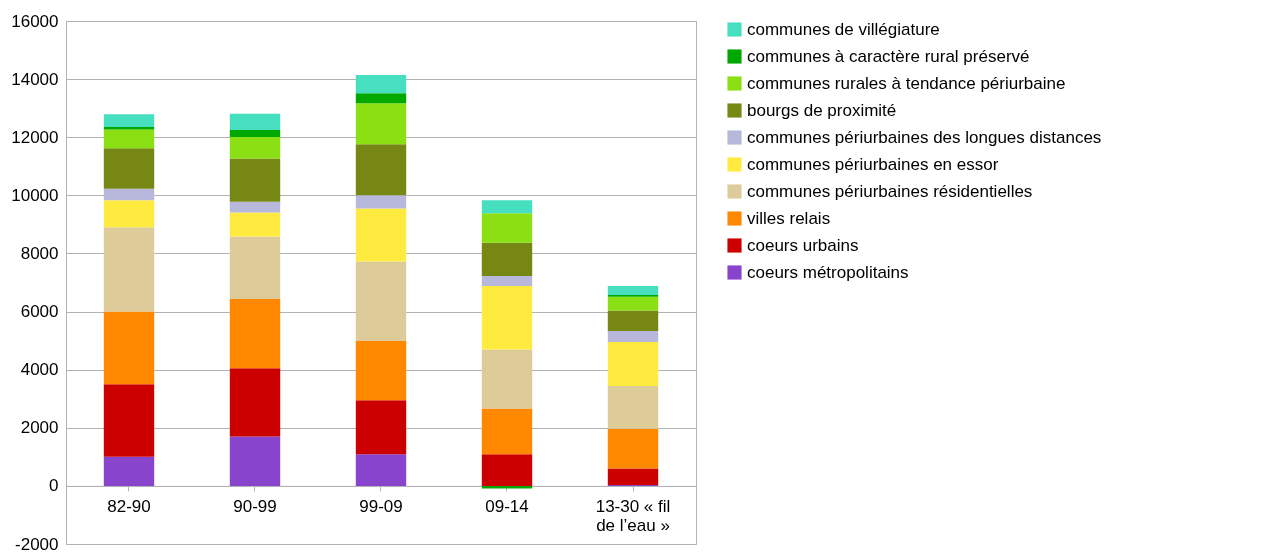 The width and height of the screenshot is (1261, 554). Describe the element at coordinates (255, 507) in the screenshot. I see `x-tick-label: 90-99` at that location.